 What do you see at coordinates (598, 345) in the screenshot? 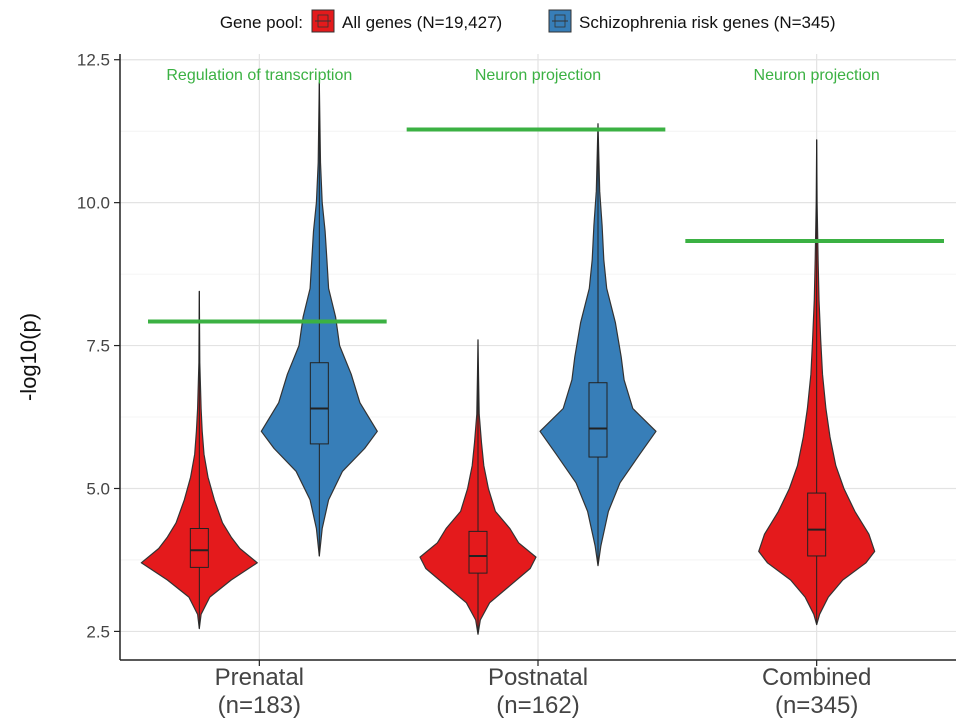
I see `violin-postnatal-risk` at bounding box center [598, 345].